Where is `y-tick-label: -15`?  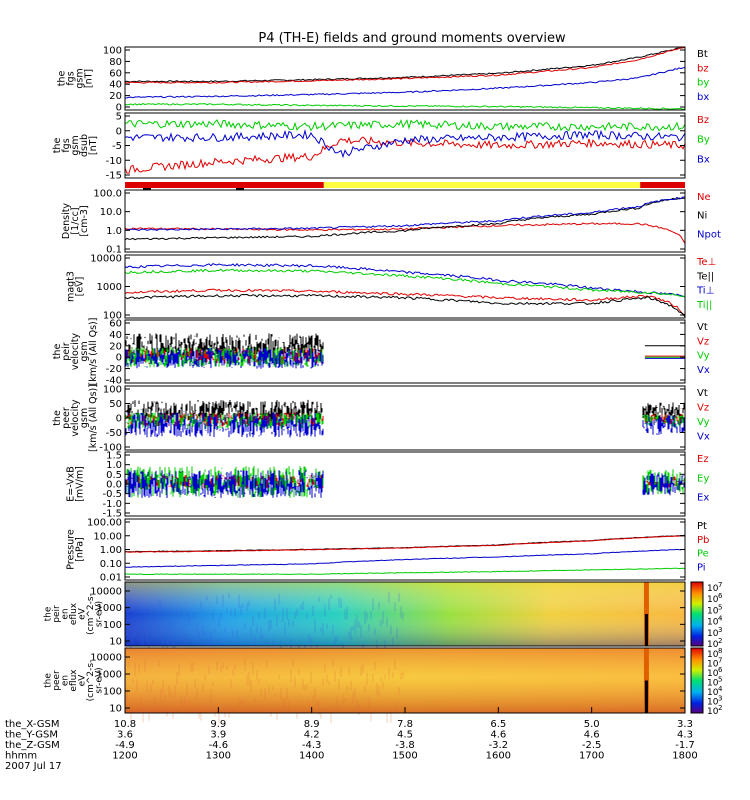
y-tick-label: -15 is located at coordinates (114, 176).